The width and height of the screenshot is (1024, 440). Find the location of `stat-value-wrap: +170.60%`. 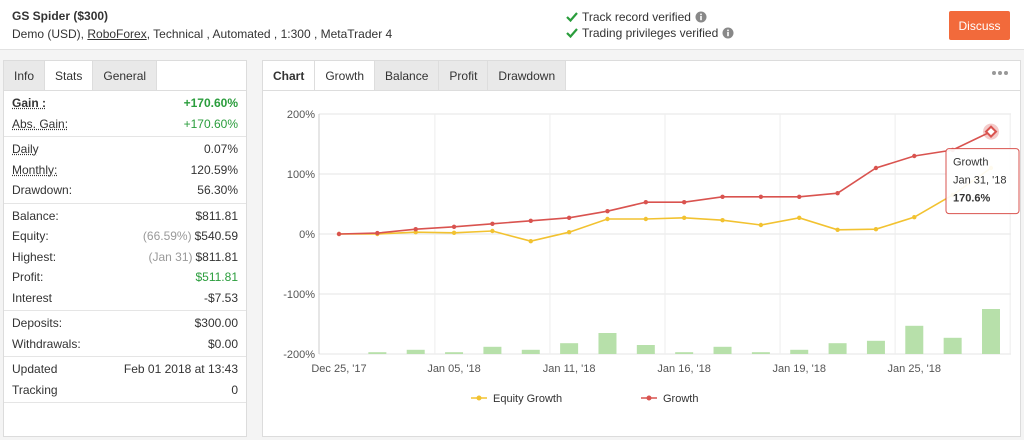

stat-value-wrap: +170.60% is located at coordinates (211, 124).